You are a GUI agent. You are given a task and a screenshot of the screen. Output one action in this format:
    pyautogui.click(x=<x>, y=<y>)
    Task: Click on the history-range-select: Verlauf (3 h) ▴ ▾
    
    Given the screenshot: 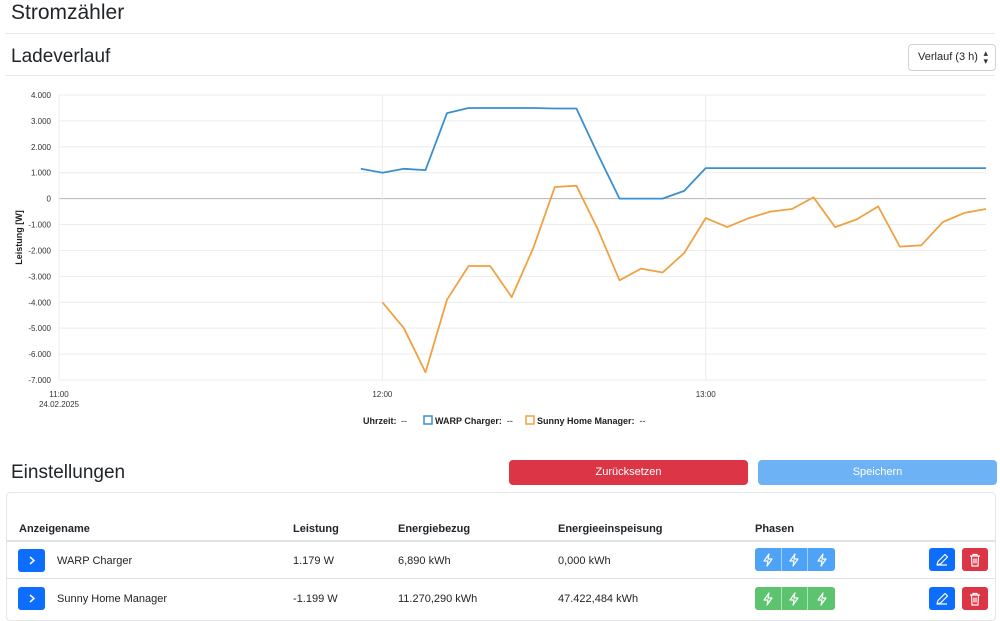 What is the action you would take?
    pyautogui.click(x=952, y=57)
    